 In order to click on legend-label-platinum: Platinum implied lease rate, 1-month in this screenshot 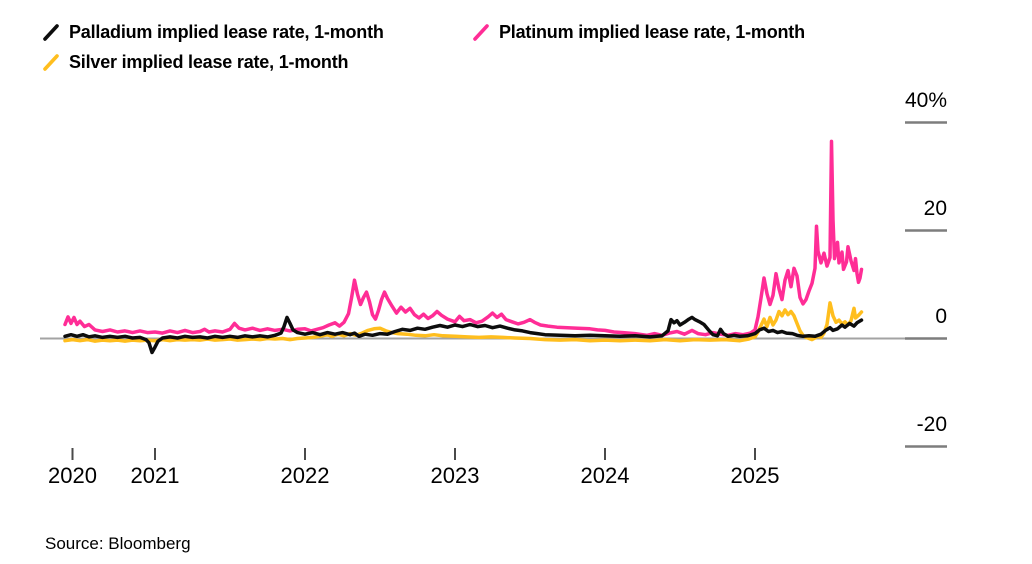, I will do `click(652, 32)`.